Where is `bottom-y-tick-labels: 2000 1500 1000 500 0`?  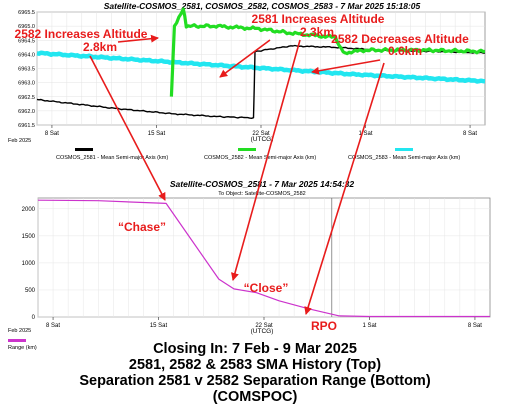
bottom-y-tick-labels: 2000 1500 1000 500 0 is located at coordinates (29, 264).